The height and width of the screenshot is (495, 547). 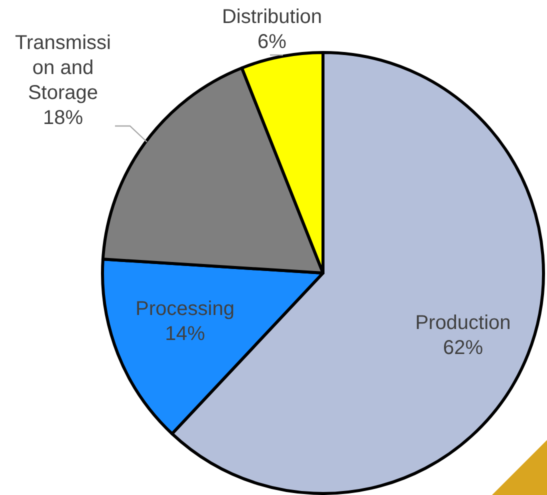 I want to click on data-label: 14%, so click(x=185, y=334).